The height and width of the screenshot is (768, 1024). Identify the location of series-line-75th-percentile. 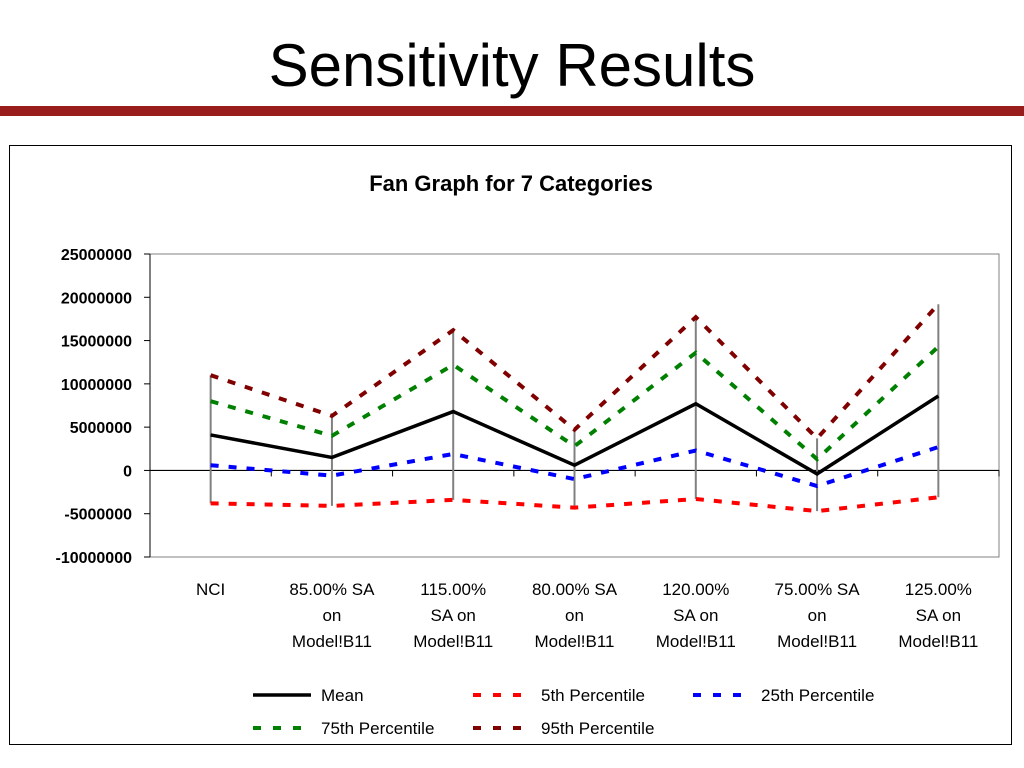
(575, 403).